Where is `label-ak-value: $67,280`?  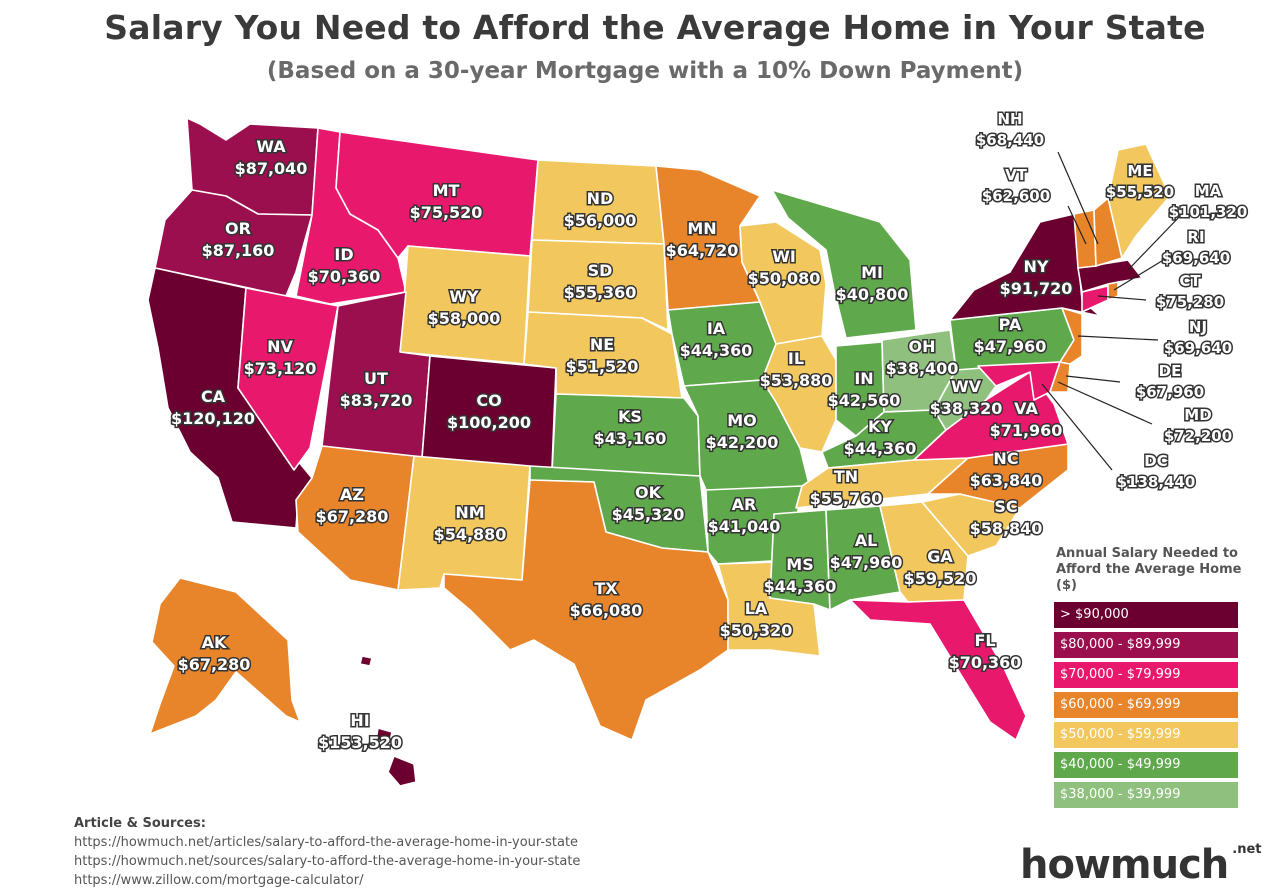 label-ak-value: $67,280 is located at coordinates (214, 664).